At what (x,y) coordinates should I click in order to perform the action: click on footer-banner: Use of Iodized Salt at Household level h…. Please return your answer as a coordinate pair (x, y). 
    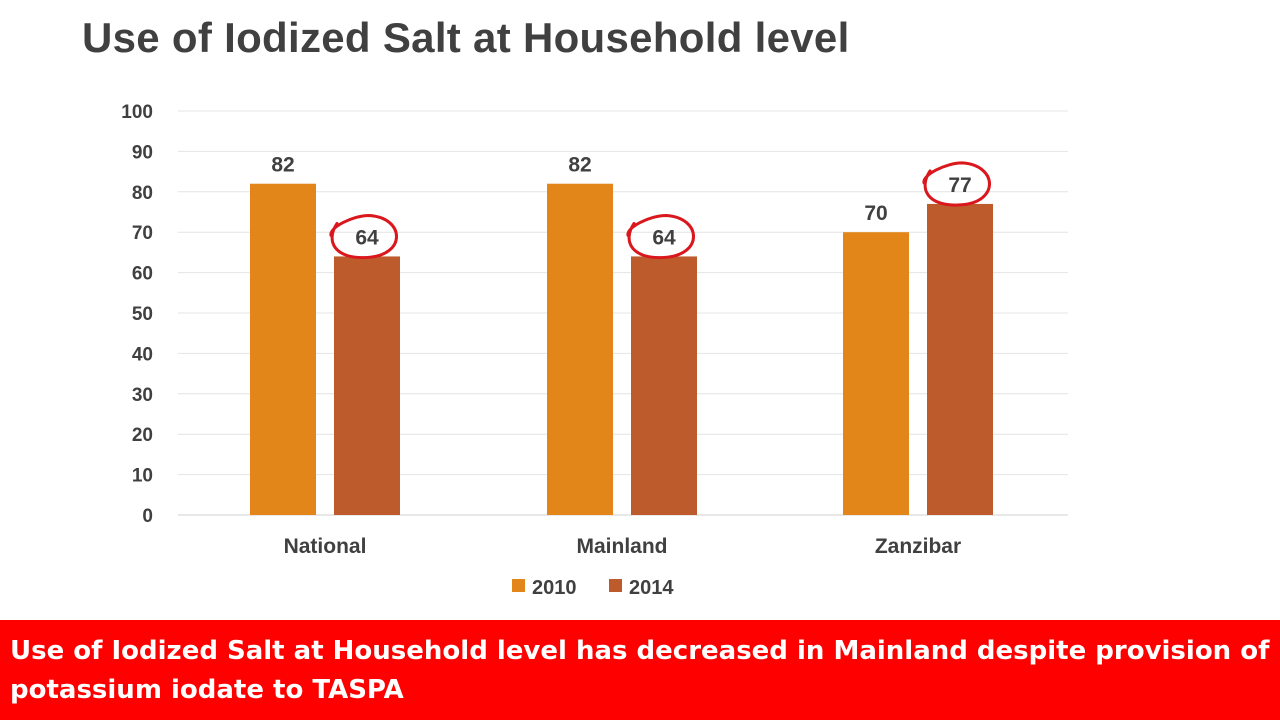
    Looking at the image, I should click on (640, 670).